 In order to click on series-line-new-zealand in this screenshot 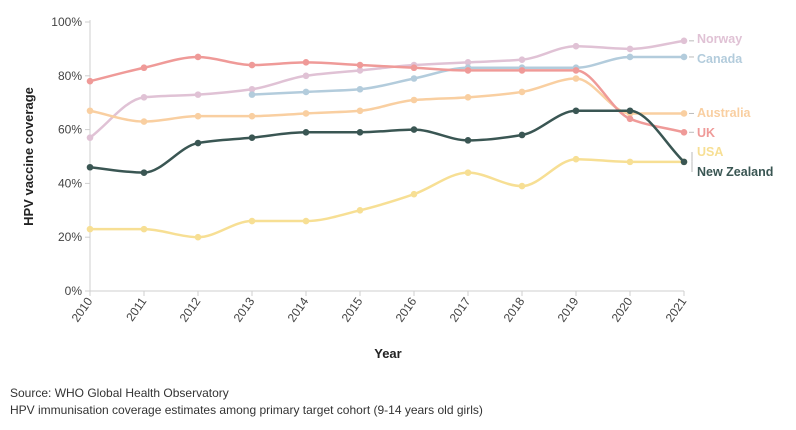, I will do `click(387, 141)`.